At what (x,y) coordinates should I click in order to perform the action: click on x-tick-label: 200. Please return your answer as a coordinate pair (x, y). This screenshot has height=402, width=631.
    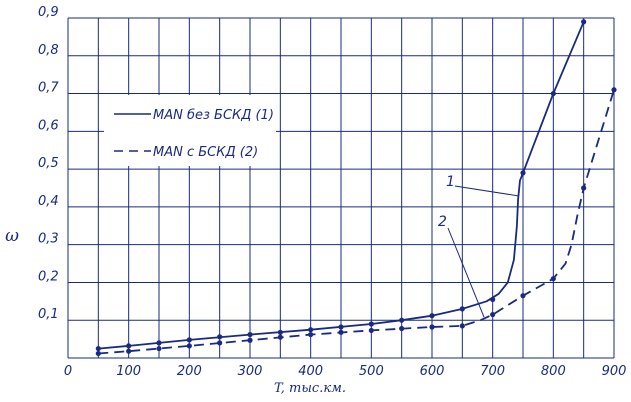
    Looking at the image, I should click on (189, 371).